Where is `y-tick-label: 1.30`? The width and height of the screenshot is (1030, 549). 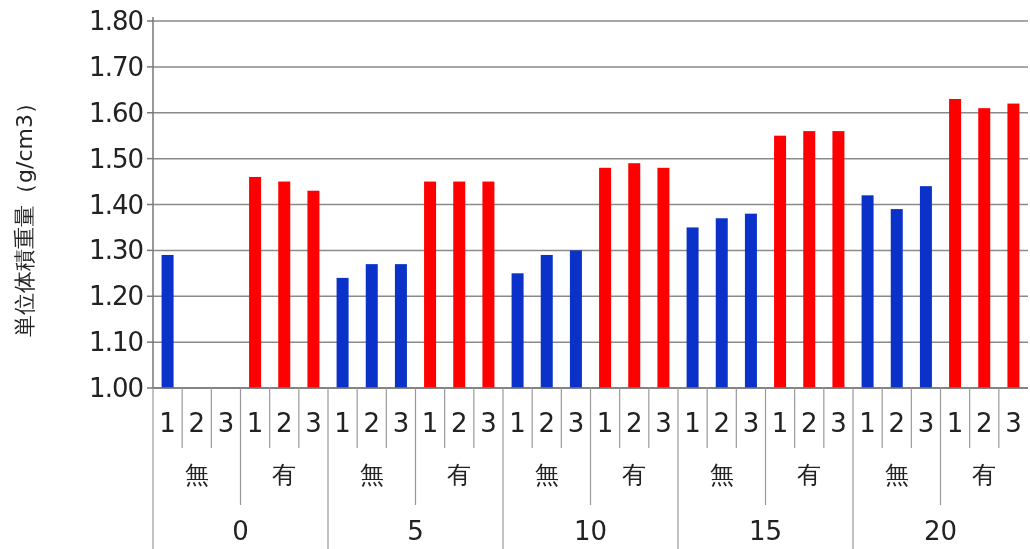 y-tick-label: 1.30 is located at coordinates (116, 250).